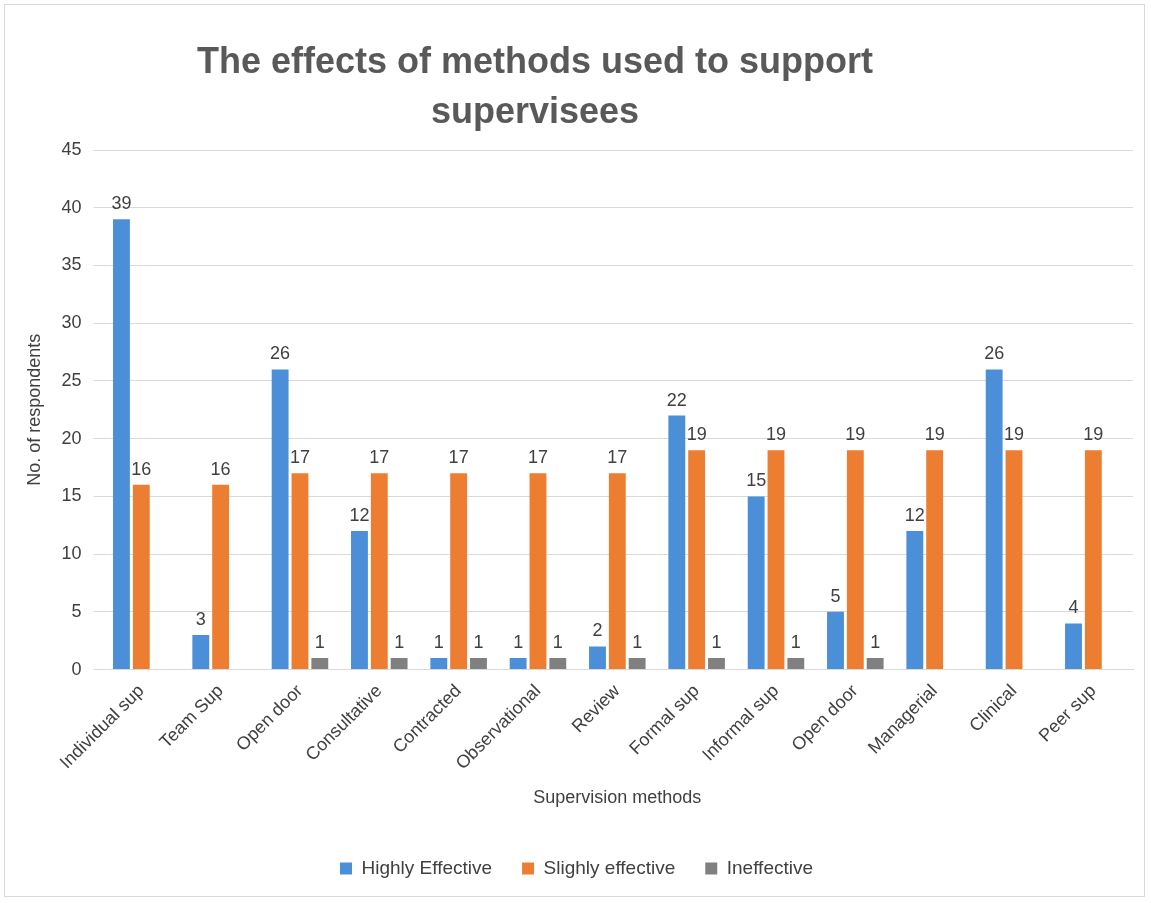 The image size is (1151, 903). Describe the element at coordinates (76, 610) in the screenshot. I see `y-tick-label: 5` at that location.